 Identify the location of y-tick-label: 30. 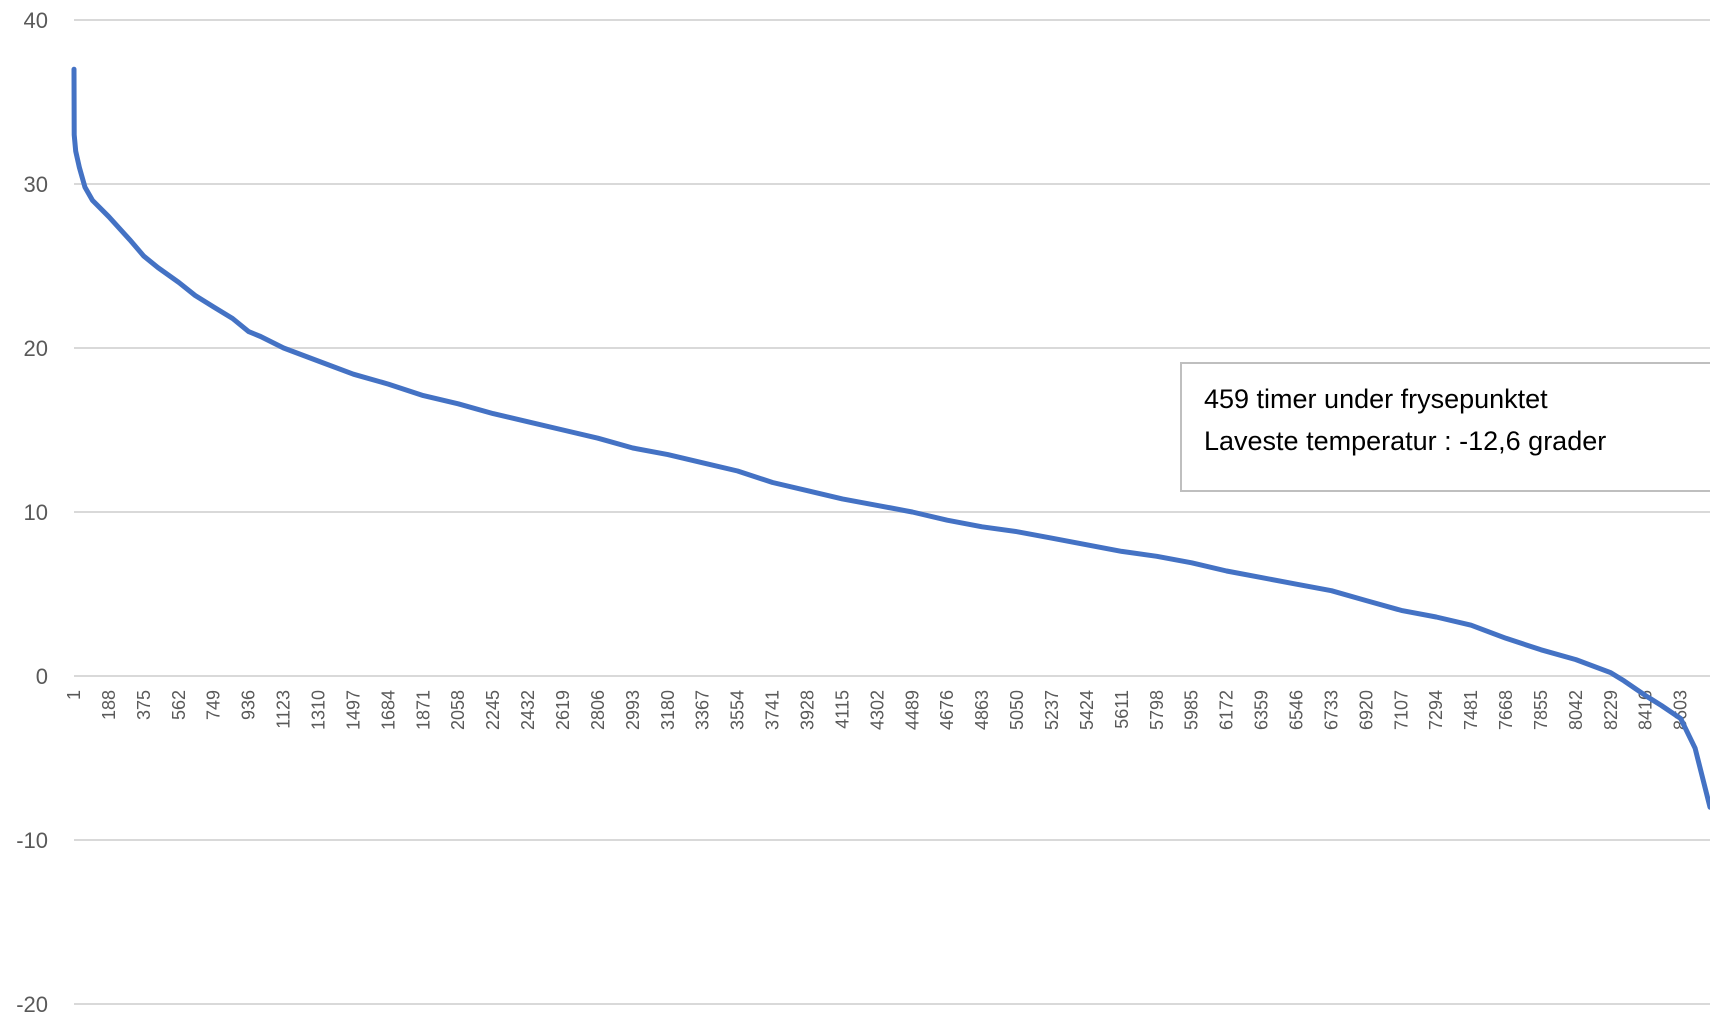
(36, 184).